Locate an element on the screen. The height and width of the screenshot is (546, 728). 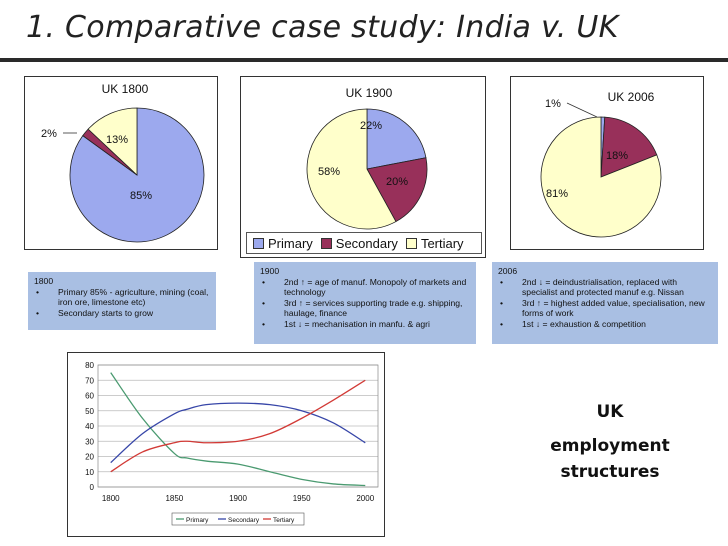
y-tick-label: 80 is located at coordinates (89, 365).